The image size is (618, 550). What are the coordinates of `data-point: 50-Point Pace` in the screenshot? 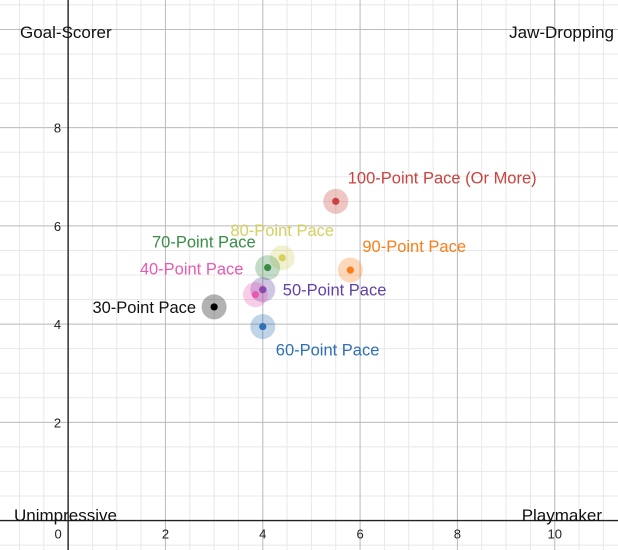 It's located at (318, 290).